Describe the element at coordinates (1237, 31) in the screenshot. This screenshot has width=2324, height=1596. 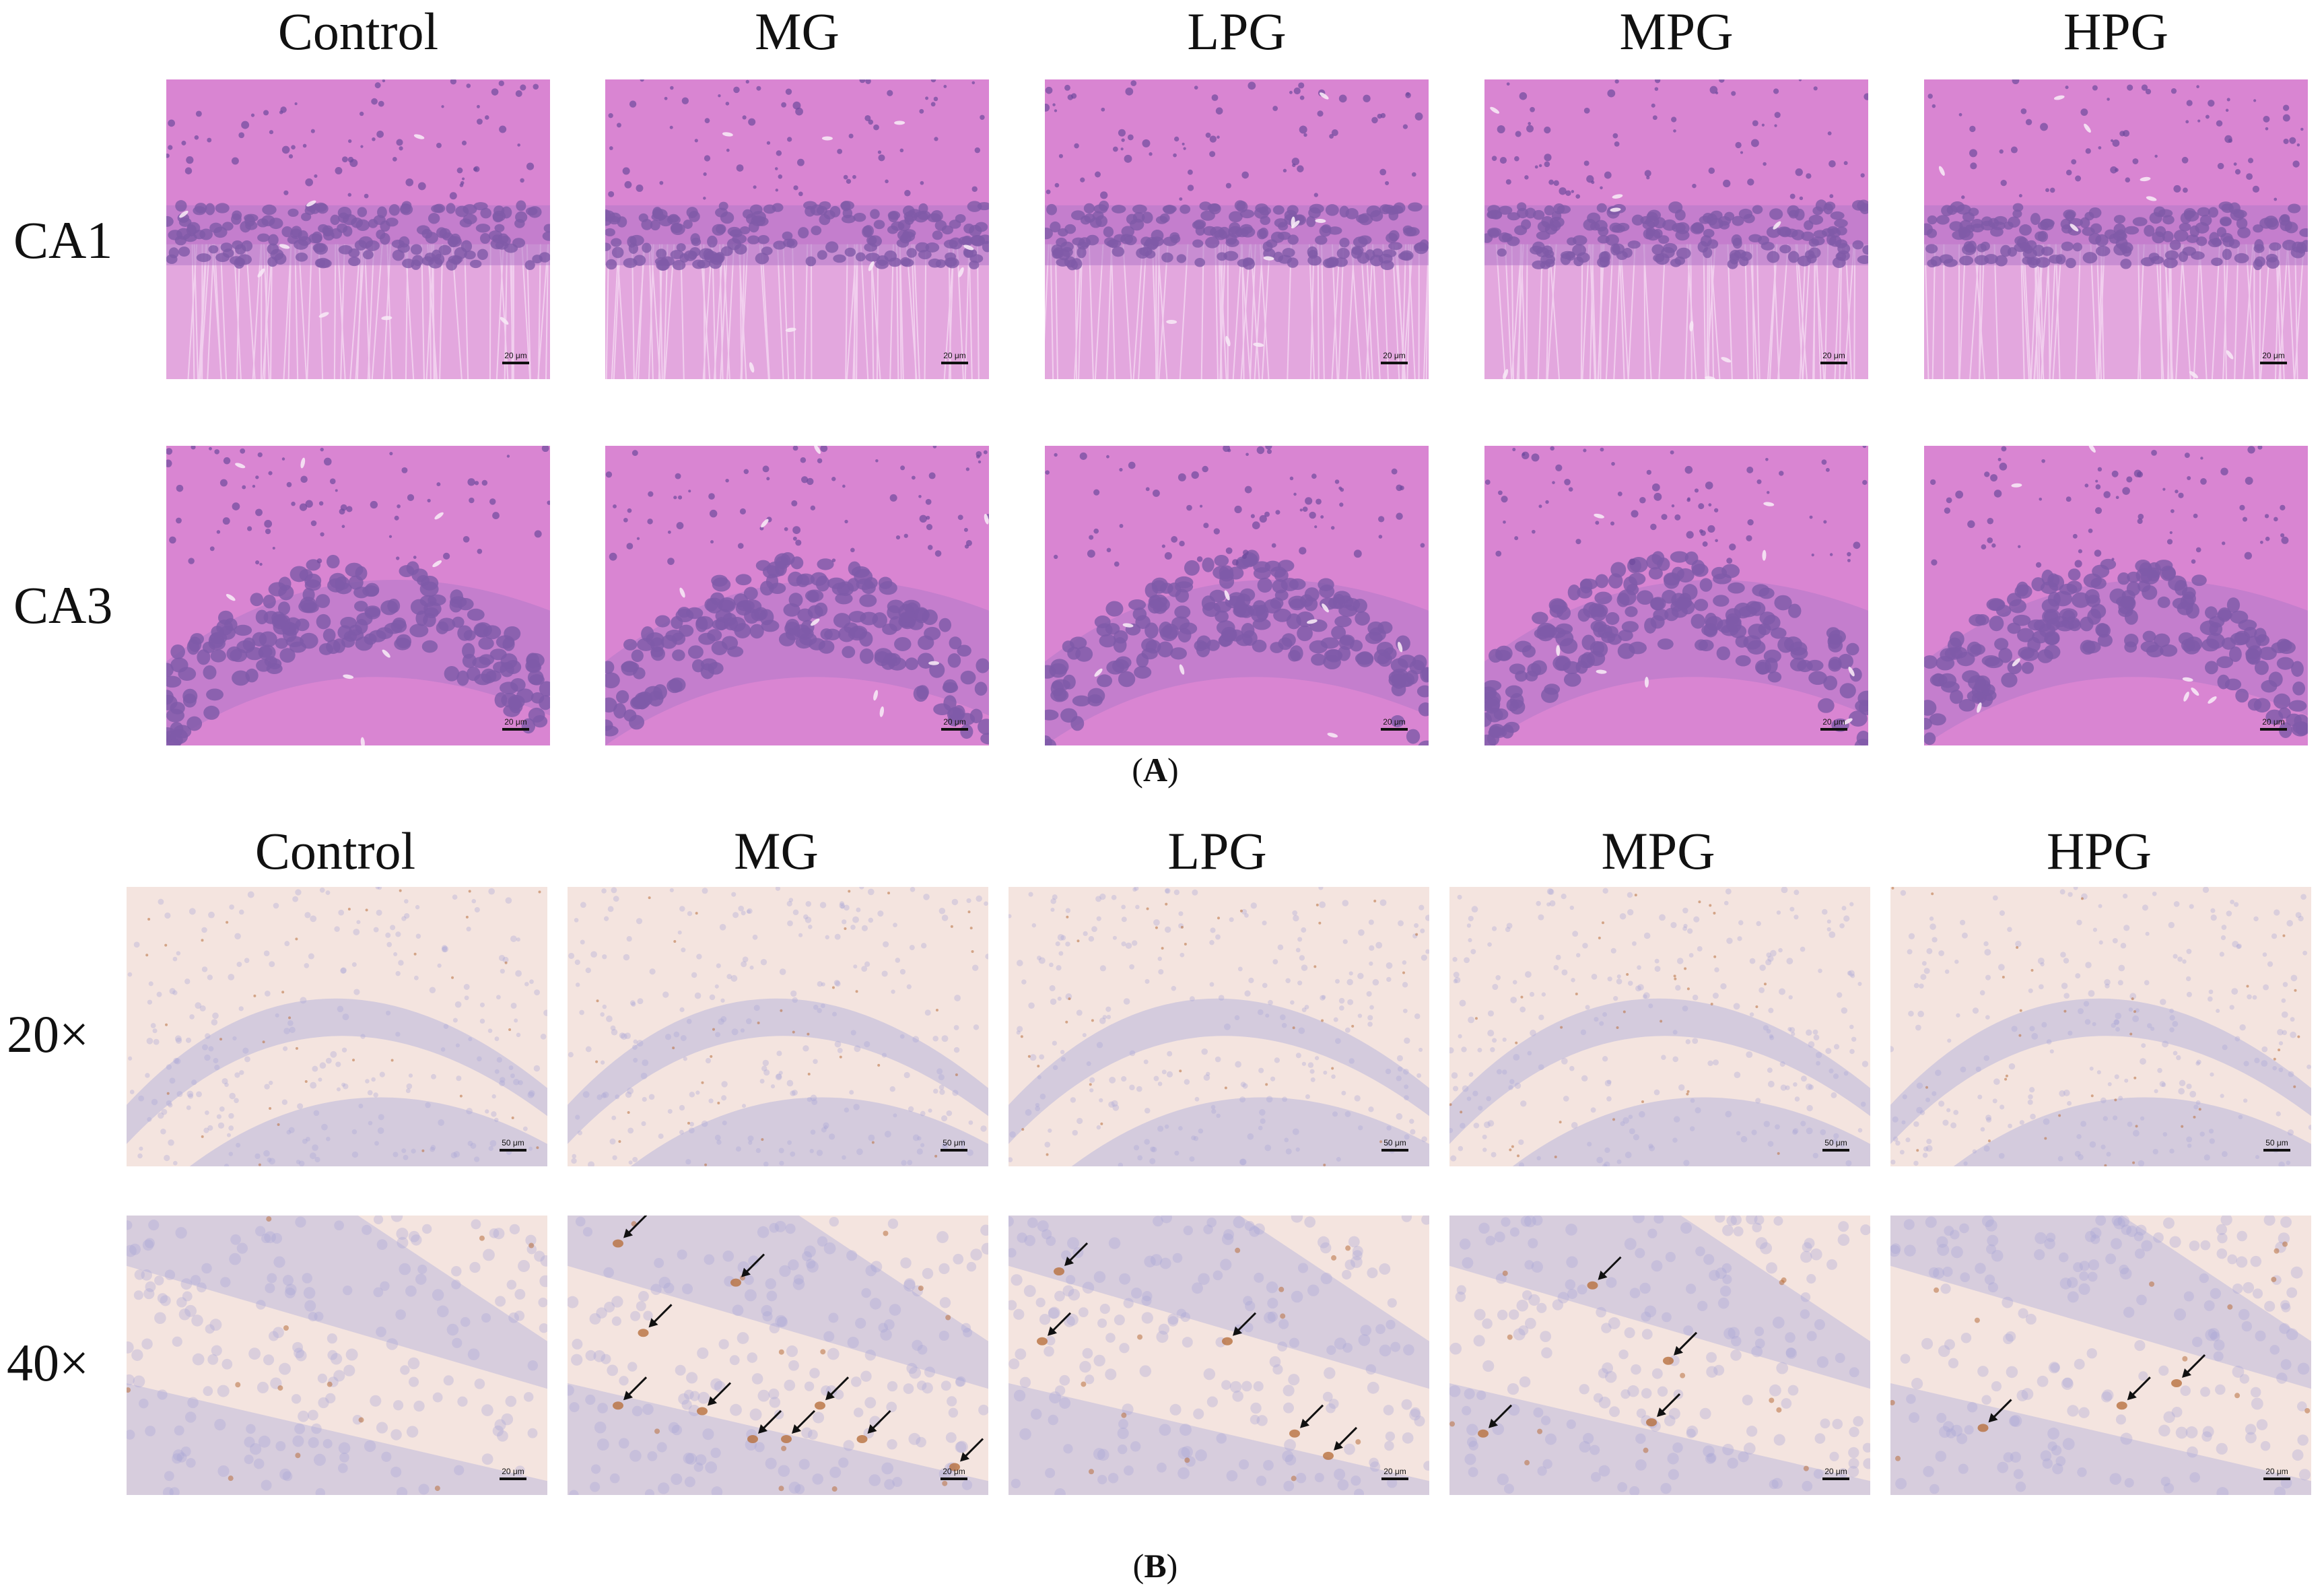
I see `panel-a-column-label: LPG` at that location.